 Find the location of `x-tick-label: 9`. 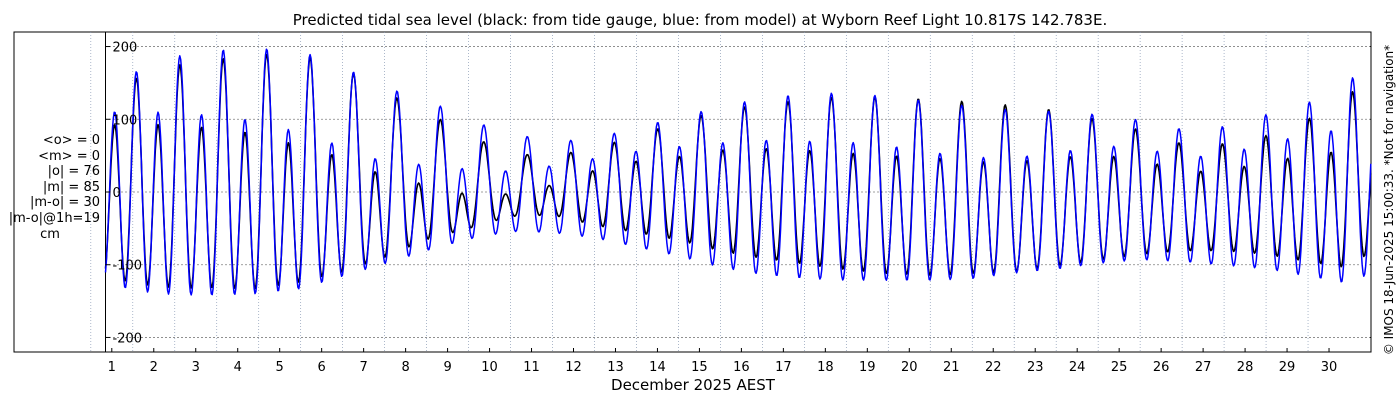

x-tick-label: 9 is located at coordinates (447, 367).